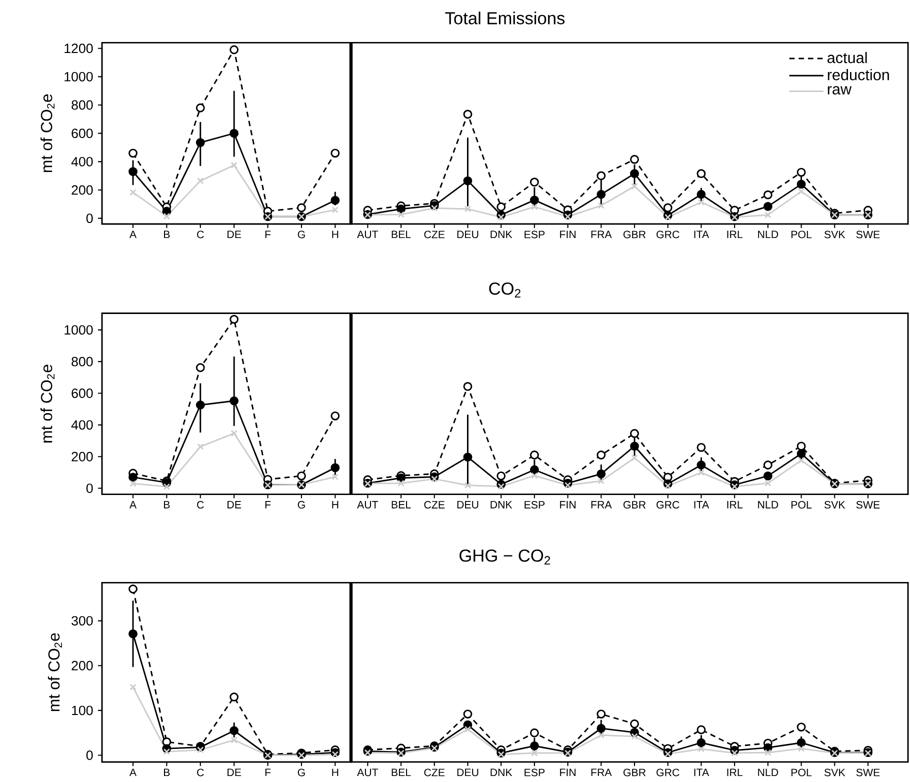 Image resolution: width=910 pixels, height=782 pixels. What do you see at coordinates (82, 190) in the screenshot?
I see `y-tick-label: 200` at bounding box center [82, 190].